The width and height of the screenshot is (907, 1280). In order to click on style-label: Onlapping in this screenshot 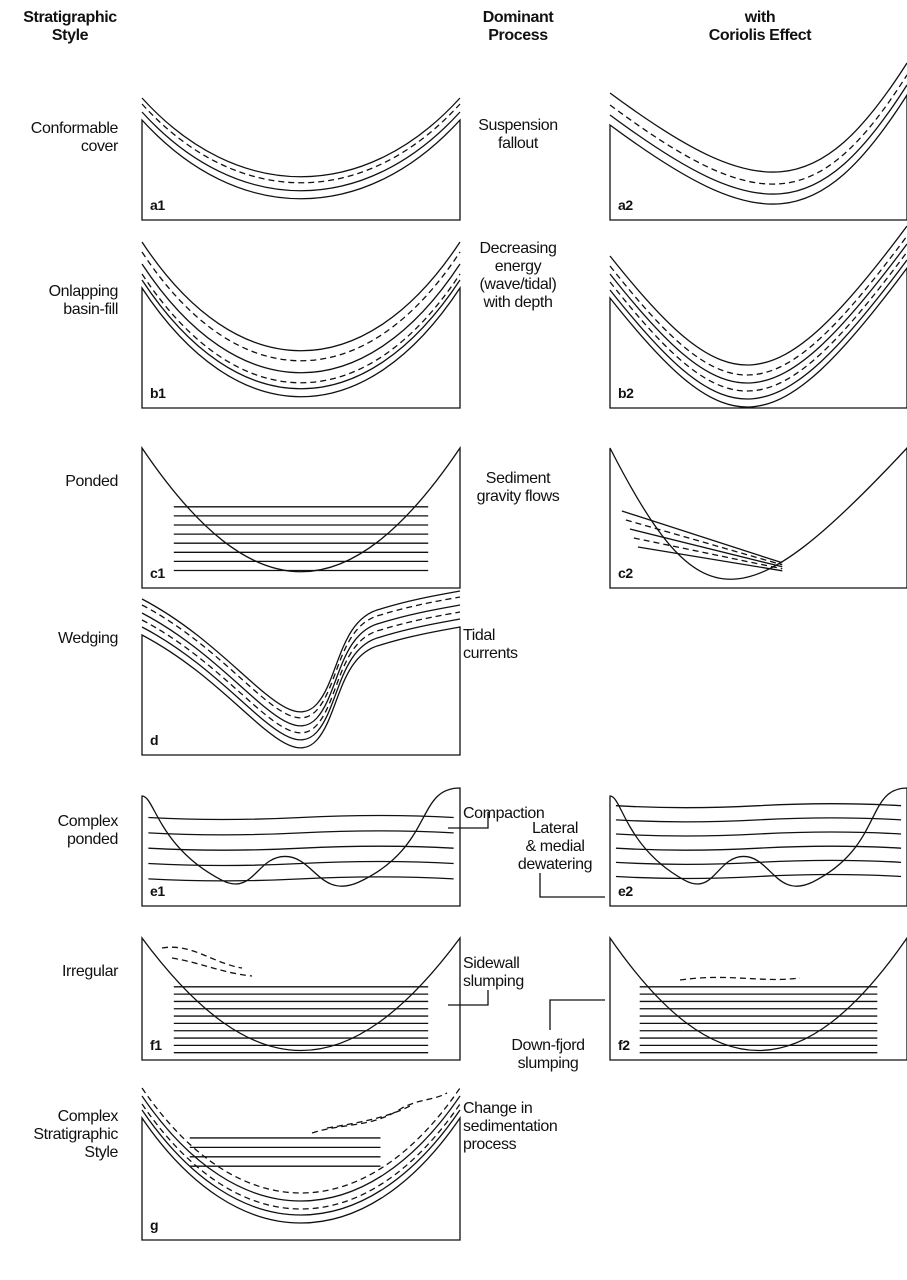, I will do `click(83, 291)`.